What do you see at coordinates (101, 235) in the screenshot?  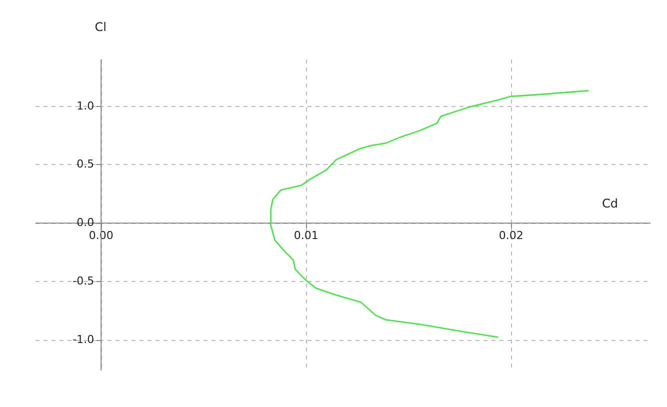 I see `x-tick-label: 0.00` at bounding box center [101, 235].